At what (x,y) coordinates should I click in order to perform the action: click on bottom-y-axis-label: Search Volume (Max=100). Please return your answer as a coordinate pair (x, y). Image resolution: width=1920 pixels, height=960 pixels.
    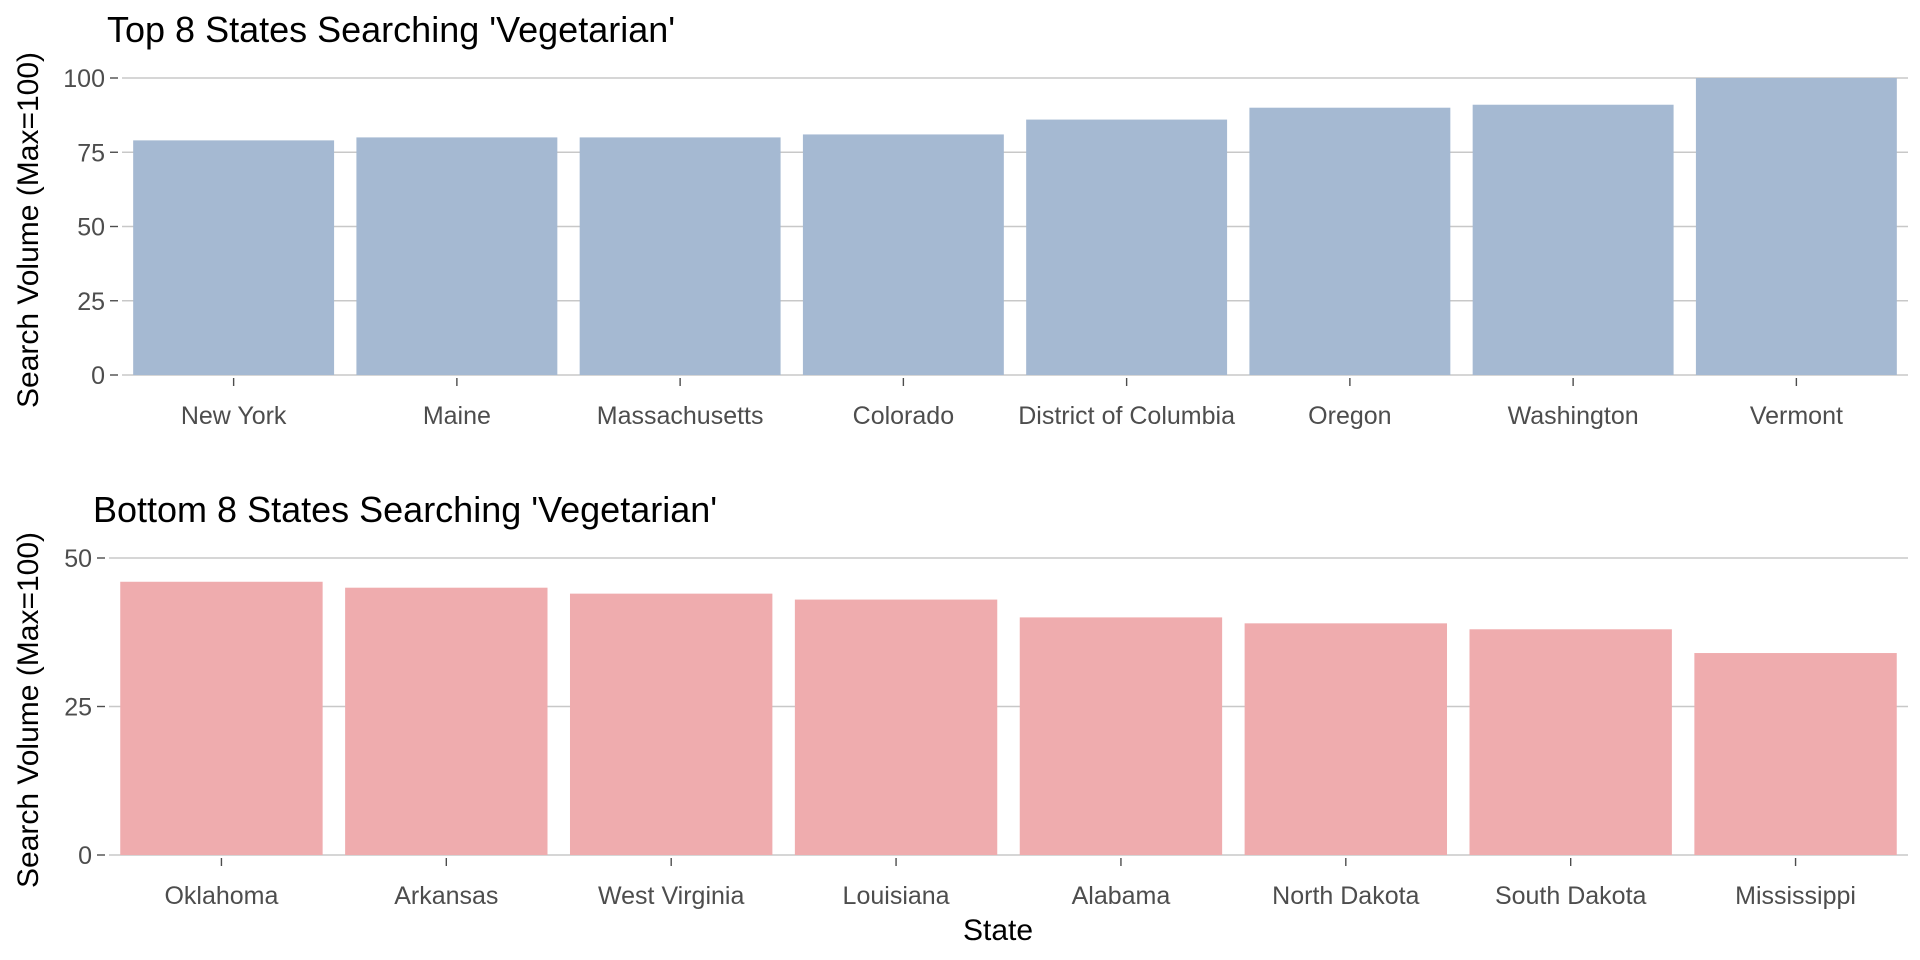
    Looking at the image, I should click on (28, 710).